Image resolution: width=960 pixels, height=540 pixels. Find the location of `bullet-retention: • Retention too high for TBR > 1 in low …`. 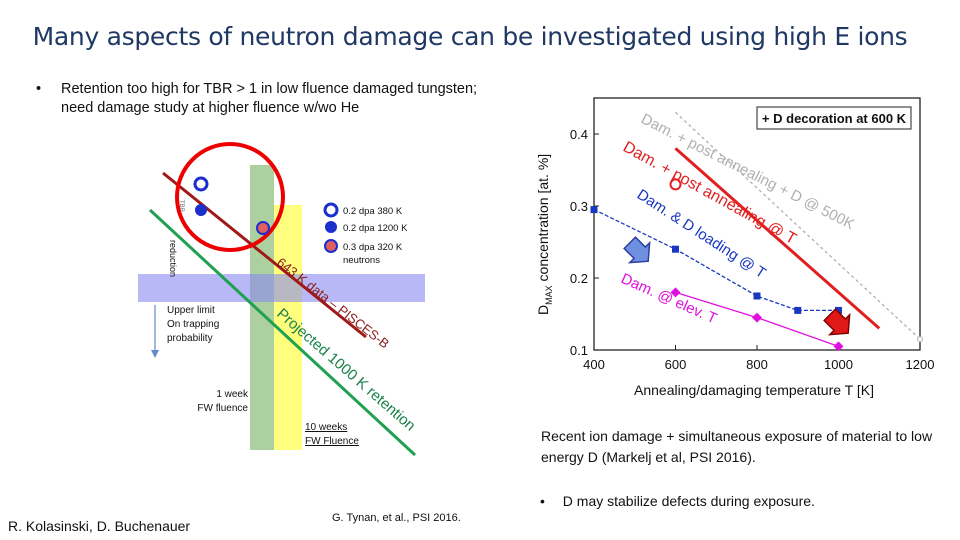

bullet-retention: • Retention too high for TBR > 1 in low … is located at coordinates (271, 99).